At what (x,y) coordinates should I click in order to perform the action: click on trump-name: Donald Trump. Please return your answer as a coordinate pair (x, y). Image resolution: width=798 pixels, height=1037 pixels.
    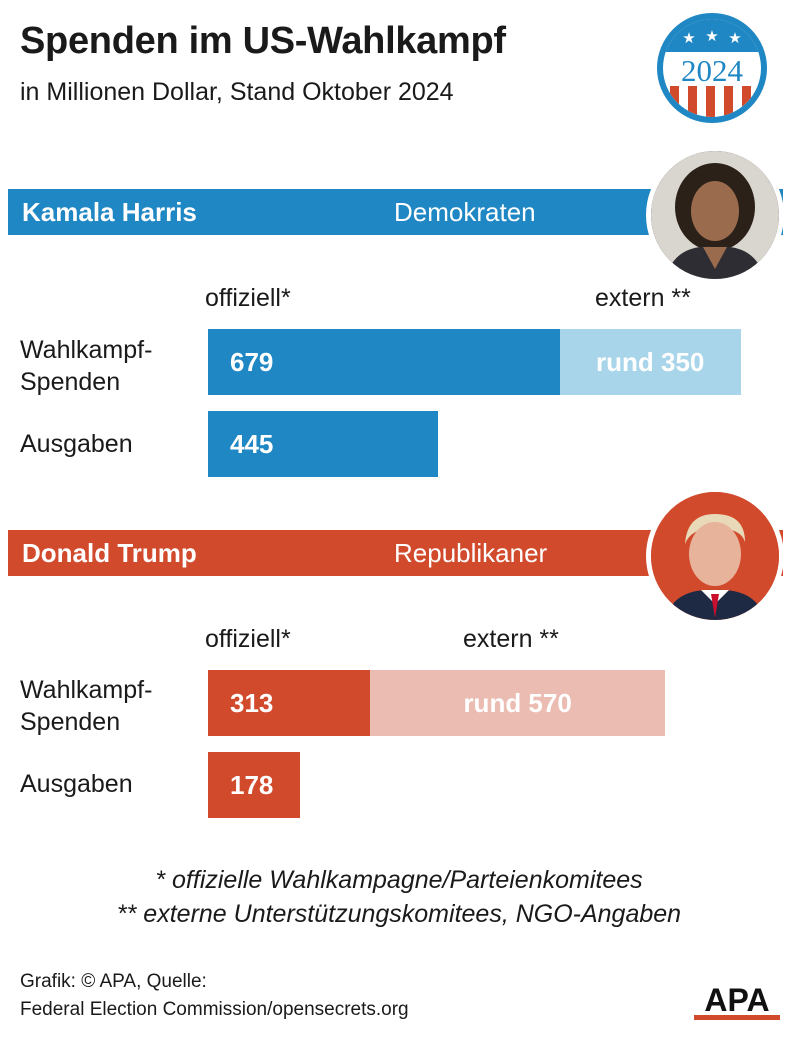
    Looking at the image, I should click on (109, 553).